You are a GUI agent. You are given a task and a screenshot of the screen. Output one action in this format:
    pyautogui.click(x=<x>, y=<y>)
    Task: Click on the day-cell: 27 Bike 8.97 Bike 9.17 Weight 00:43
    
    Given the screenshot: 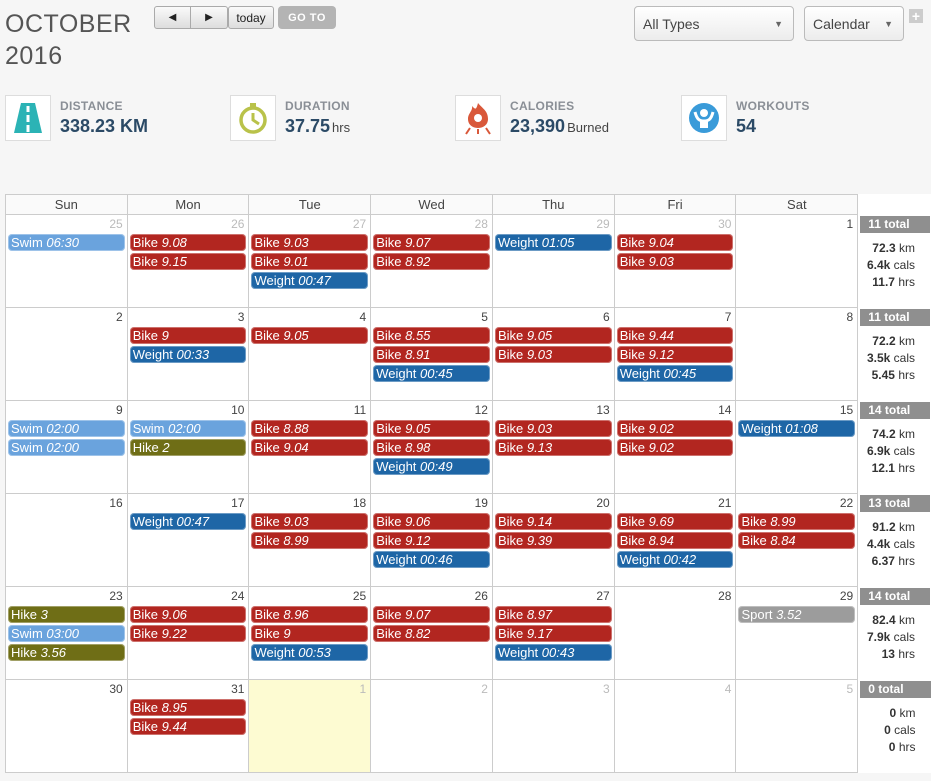 What is the action you would take?
    pyautogui.click(x=553, y=633)
    